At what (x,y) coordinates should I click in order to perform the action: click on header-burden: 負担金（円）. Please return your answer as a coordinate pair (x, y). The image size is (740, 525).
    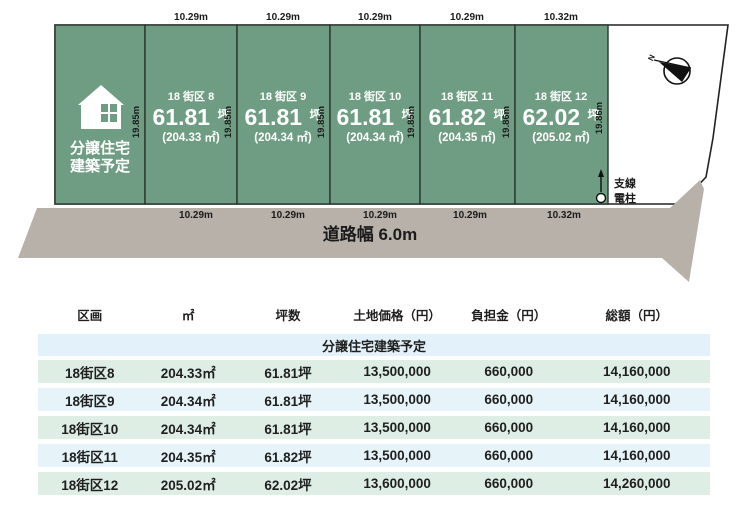
    Looking at the image, I should click on (509, 315).